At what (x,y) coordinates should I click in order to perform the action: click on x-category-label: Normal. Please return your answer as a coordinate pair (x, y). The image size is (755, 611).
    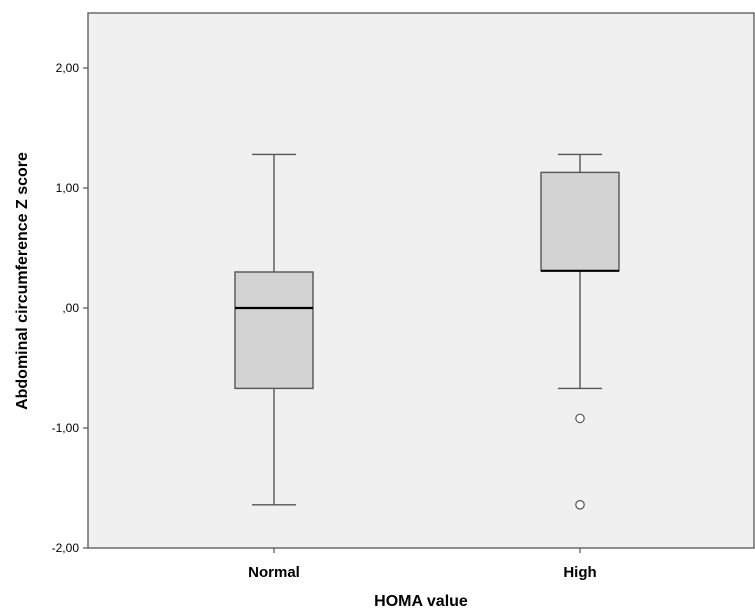
    Looking at the image, I should click on (274, 572).